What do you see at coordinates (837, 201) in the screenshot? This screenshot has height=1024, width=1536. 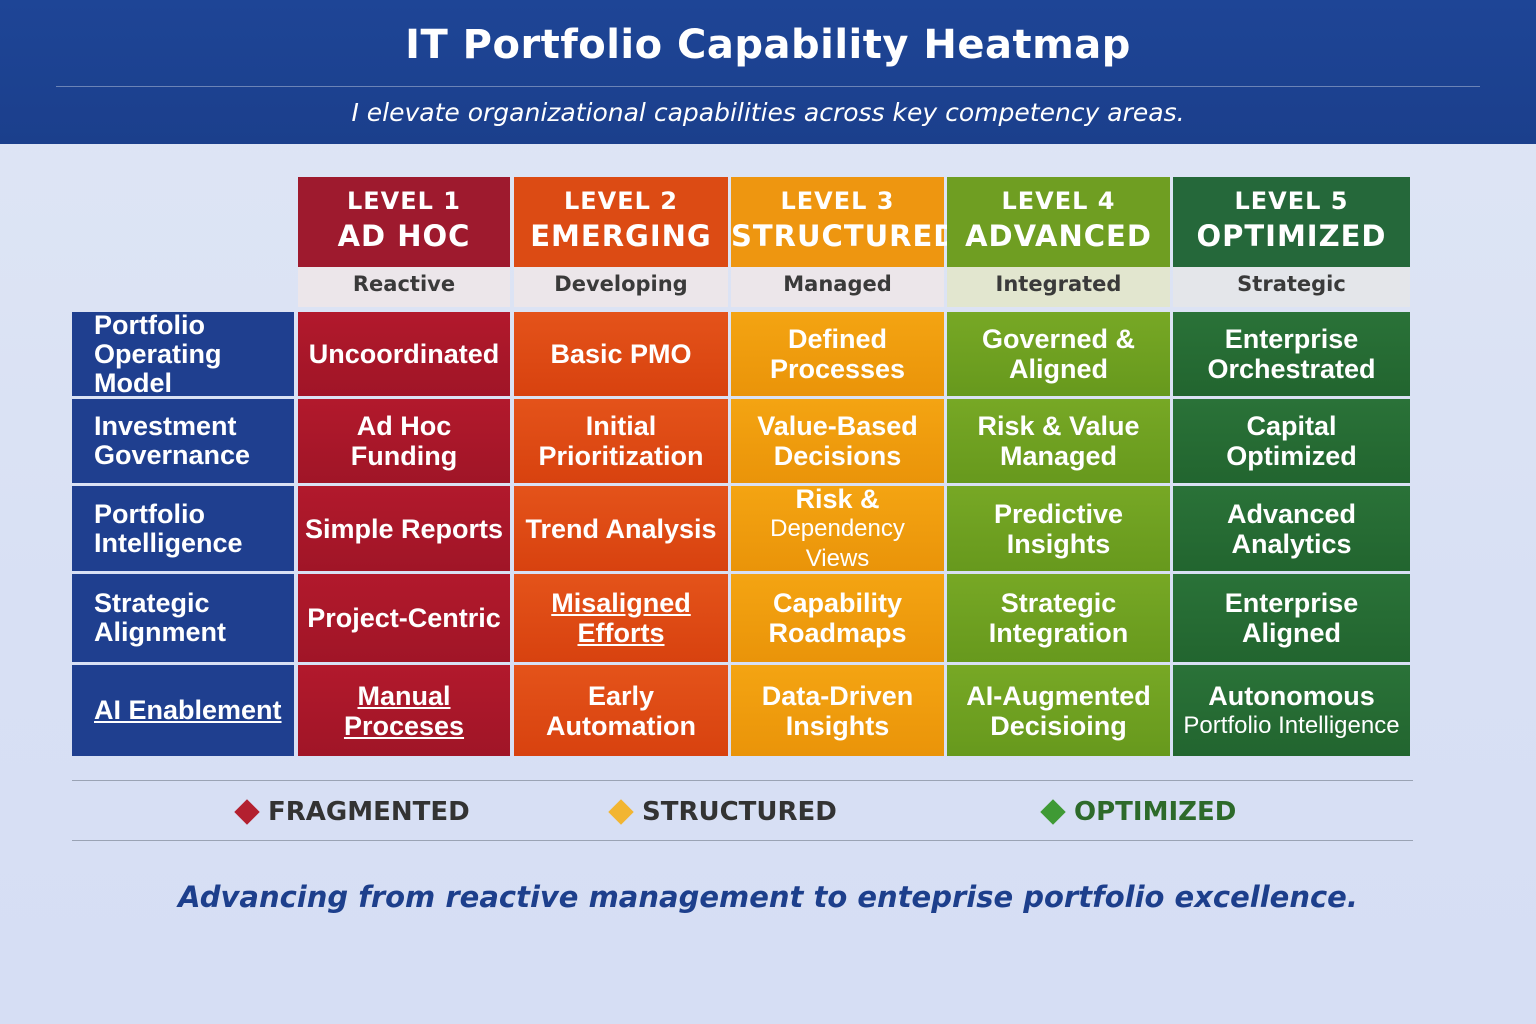 I see `level-number: LEVEL 3` at bounding box center [837, 201].